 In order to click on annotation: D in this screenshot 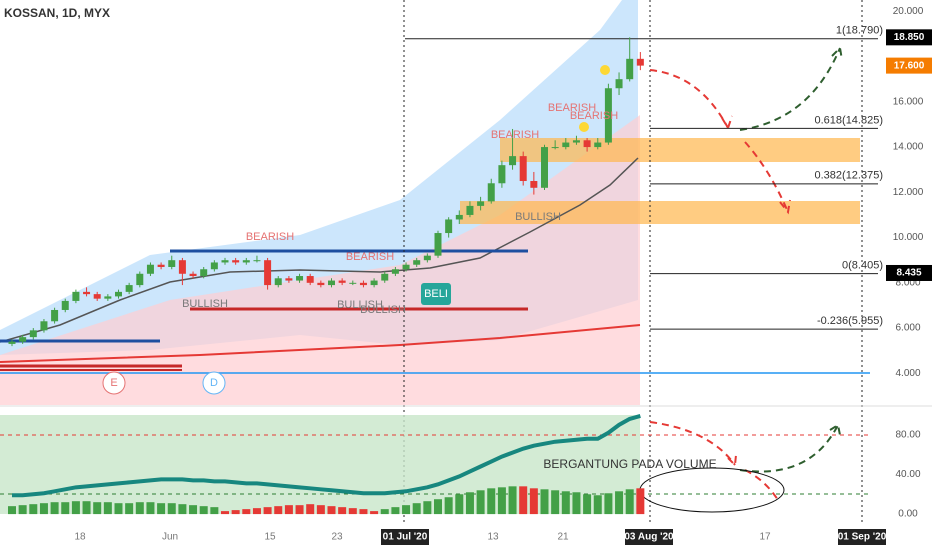, I will do `click(214, 383)`.